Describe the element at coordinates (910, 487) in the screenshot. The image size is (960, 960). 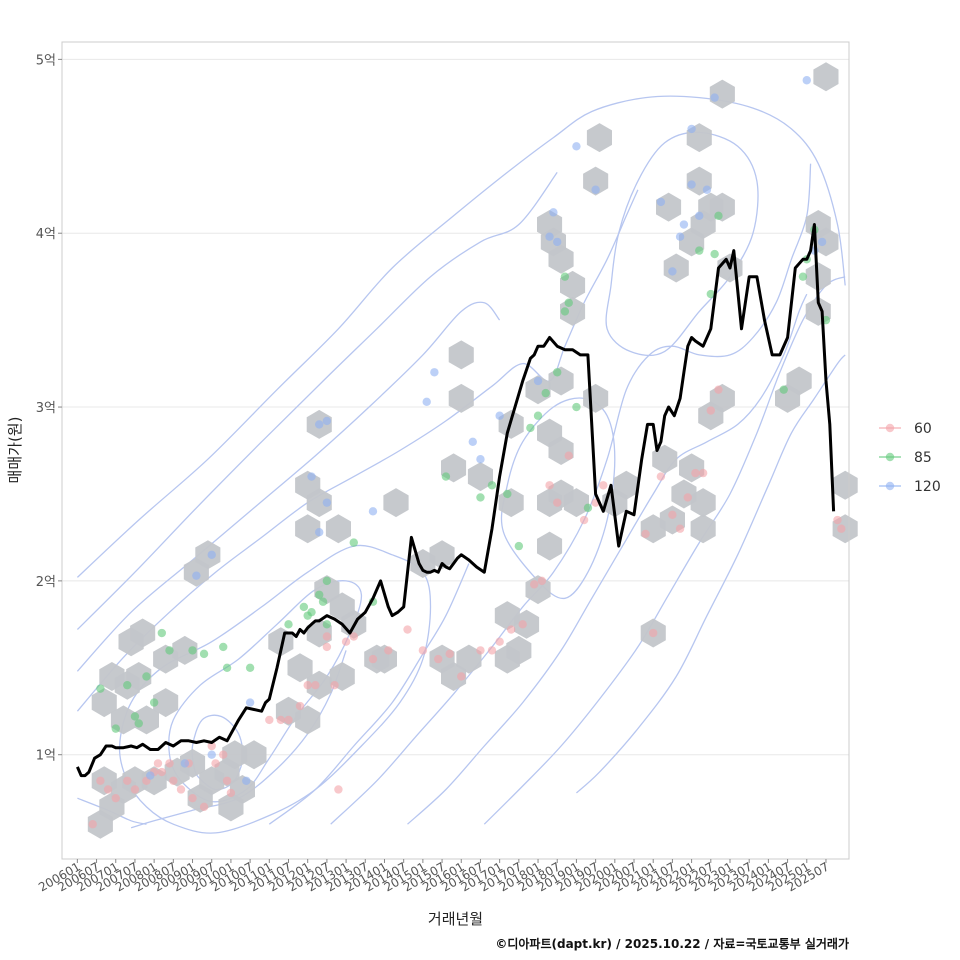
I see `legend-item-120: 120` at that location.